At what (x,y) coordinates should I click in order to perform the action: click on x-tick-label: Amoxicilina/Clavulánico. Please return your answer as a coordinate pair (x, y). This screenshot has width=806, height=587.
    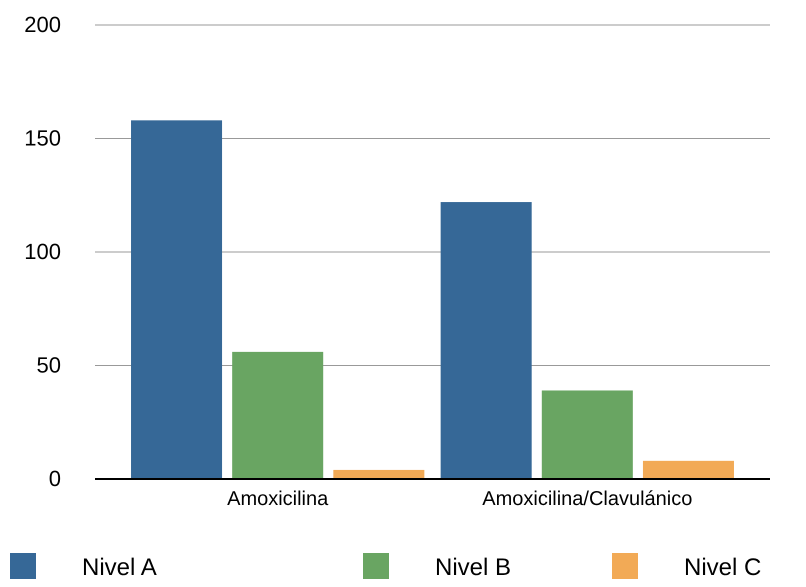
    Looking at the image, I should click on (587, 499).